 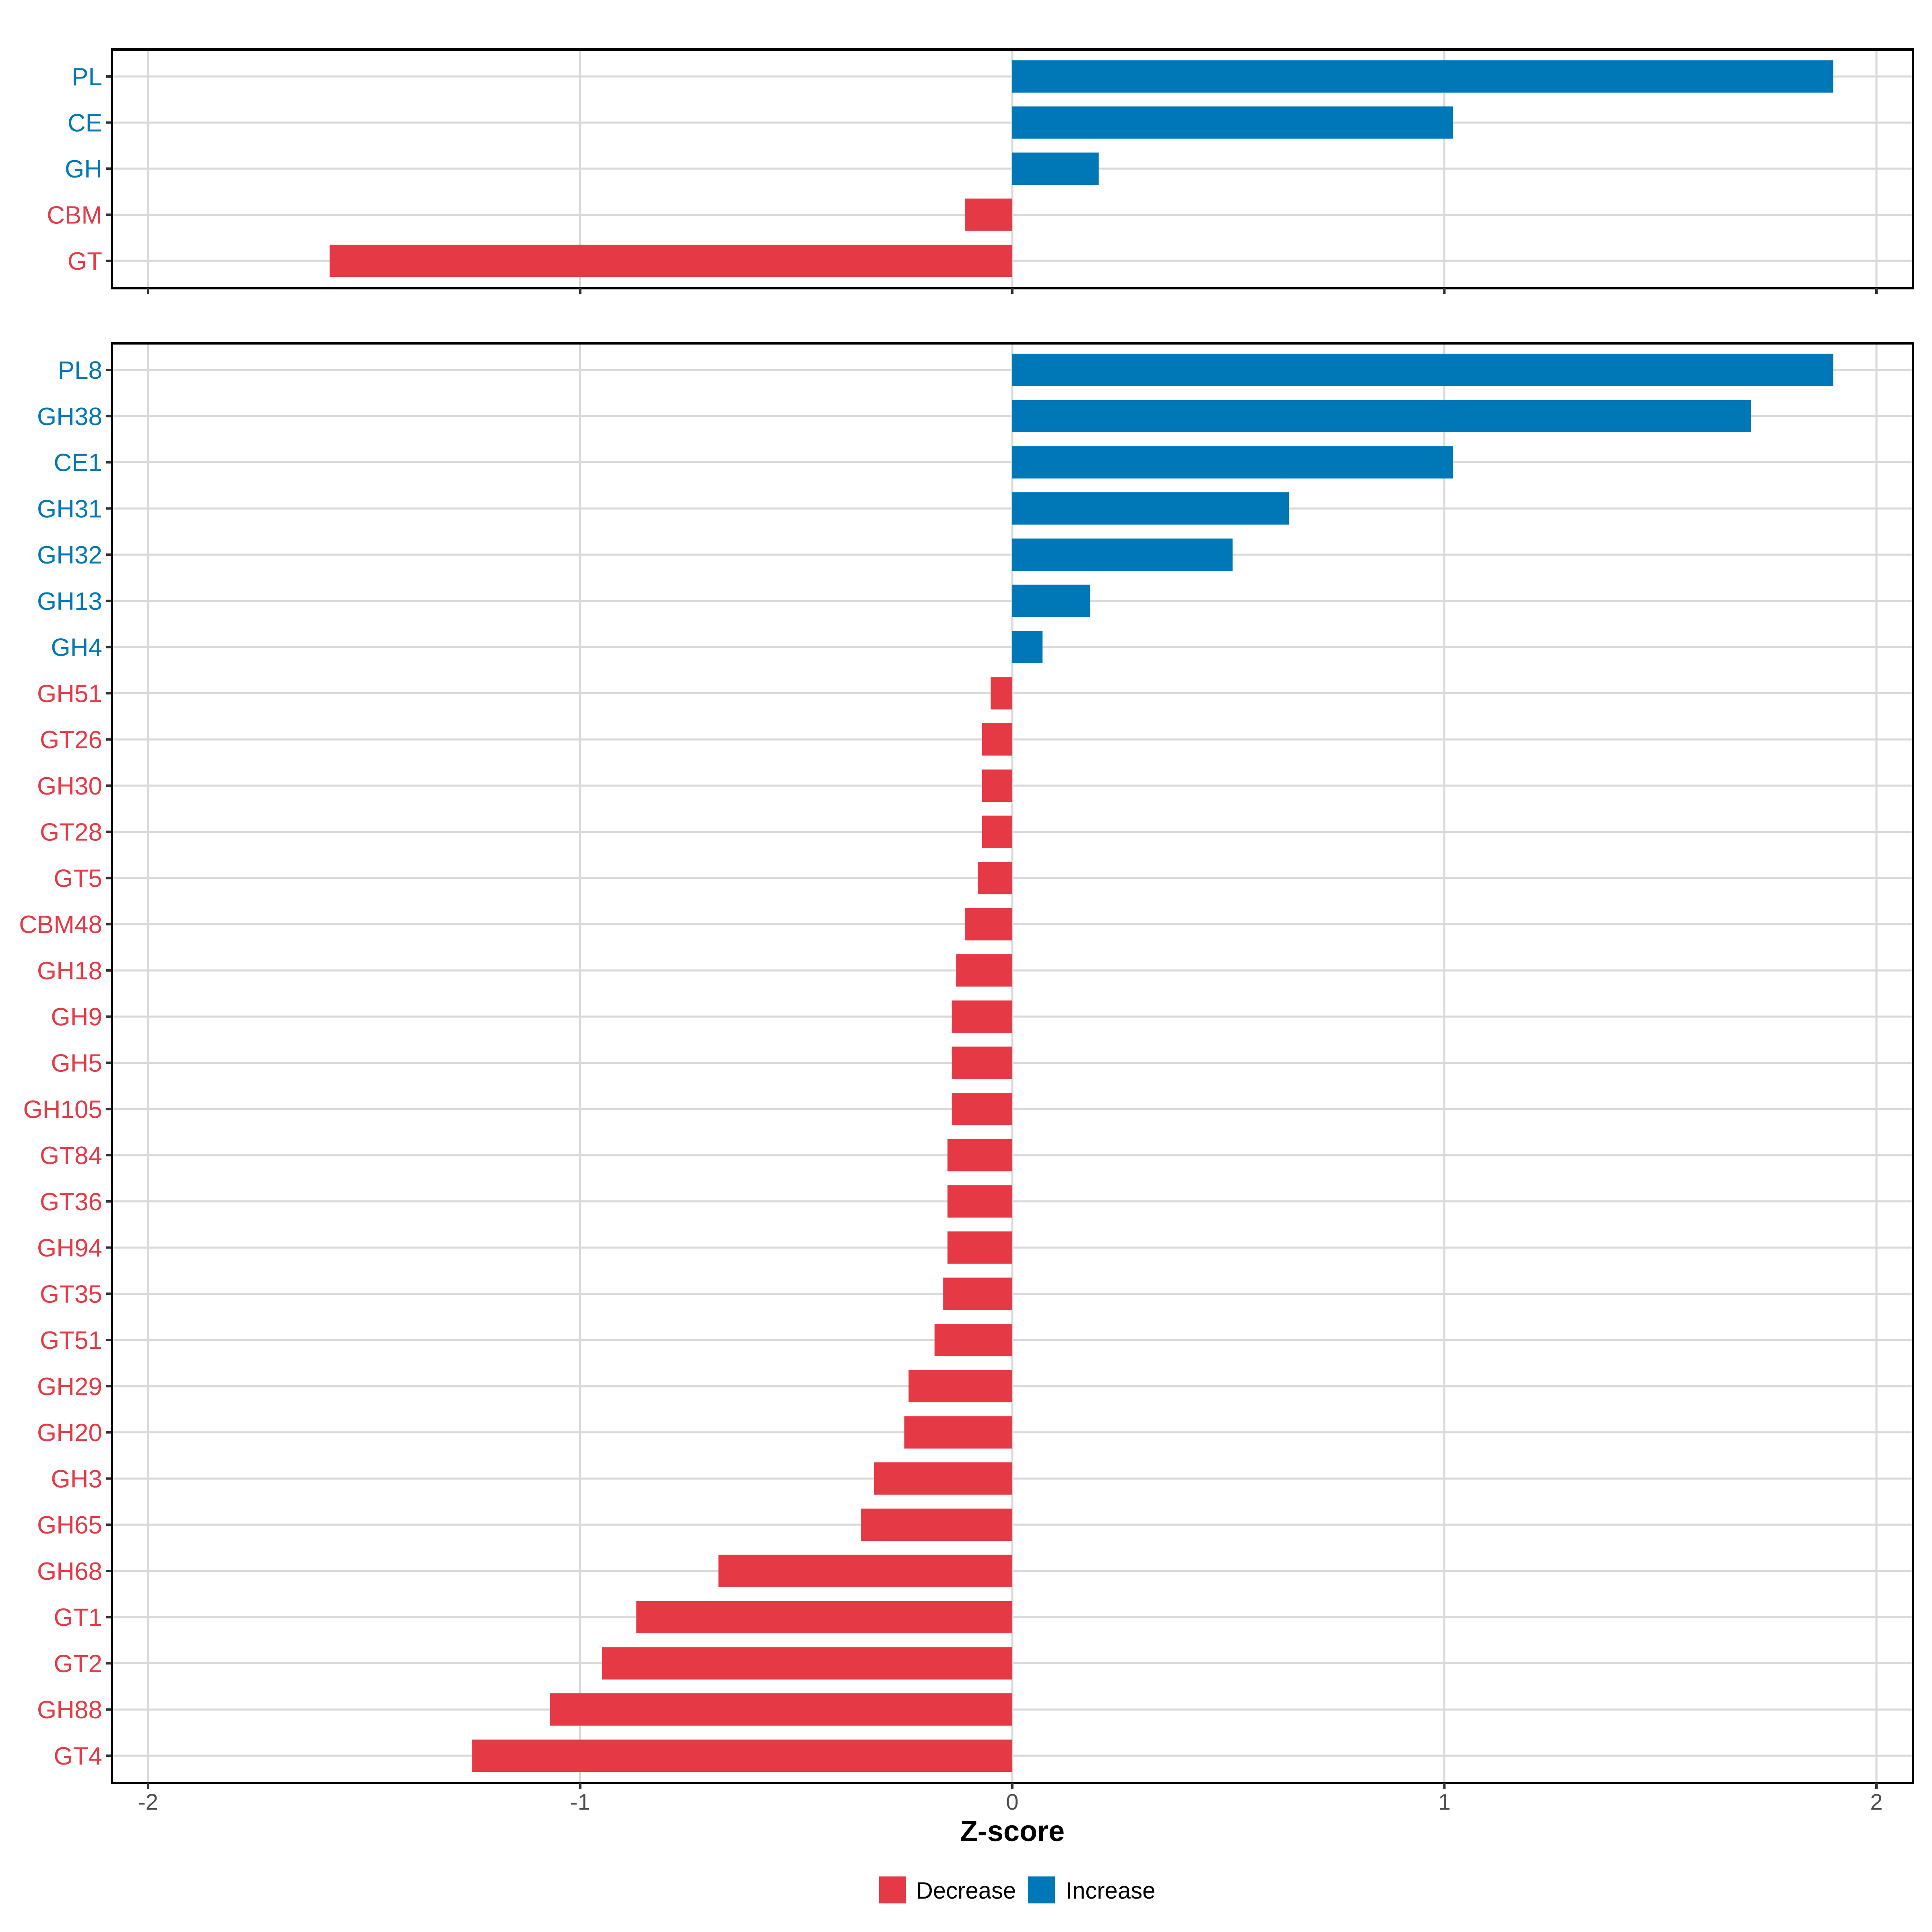 What do you see at coordinates (80, 370) in the screenshot?
I see `y-tick-label-pl8: PL8` at bounding box center [80, 370].